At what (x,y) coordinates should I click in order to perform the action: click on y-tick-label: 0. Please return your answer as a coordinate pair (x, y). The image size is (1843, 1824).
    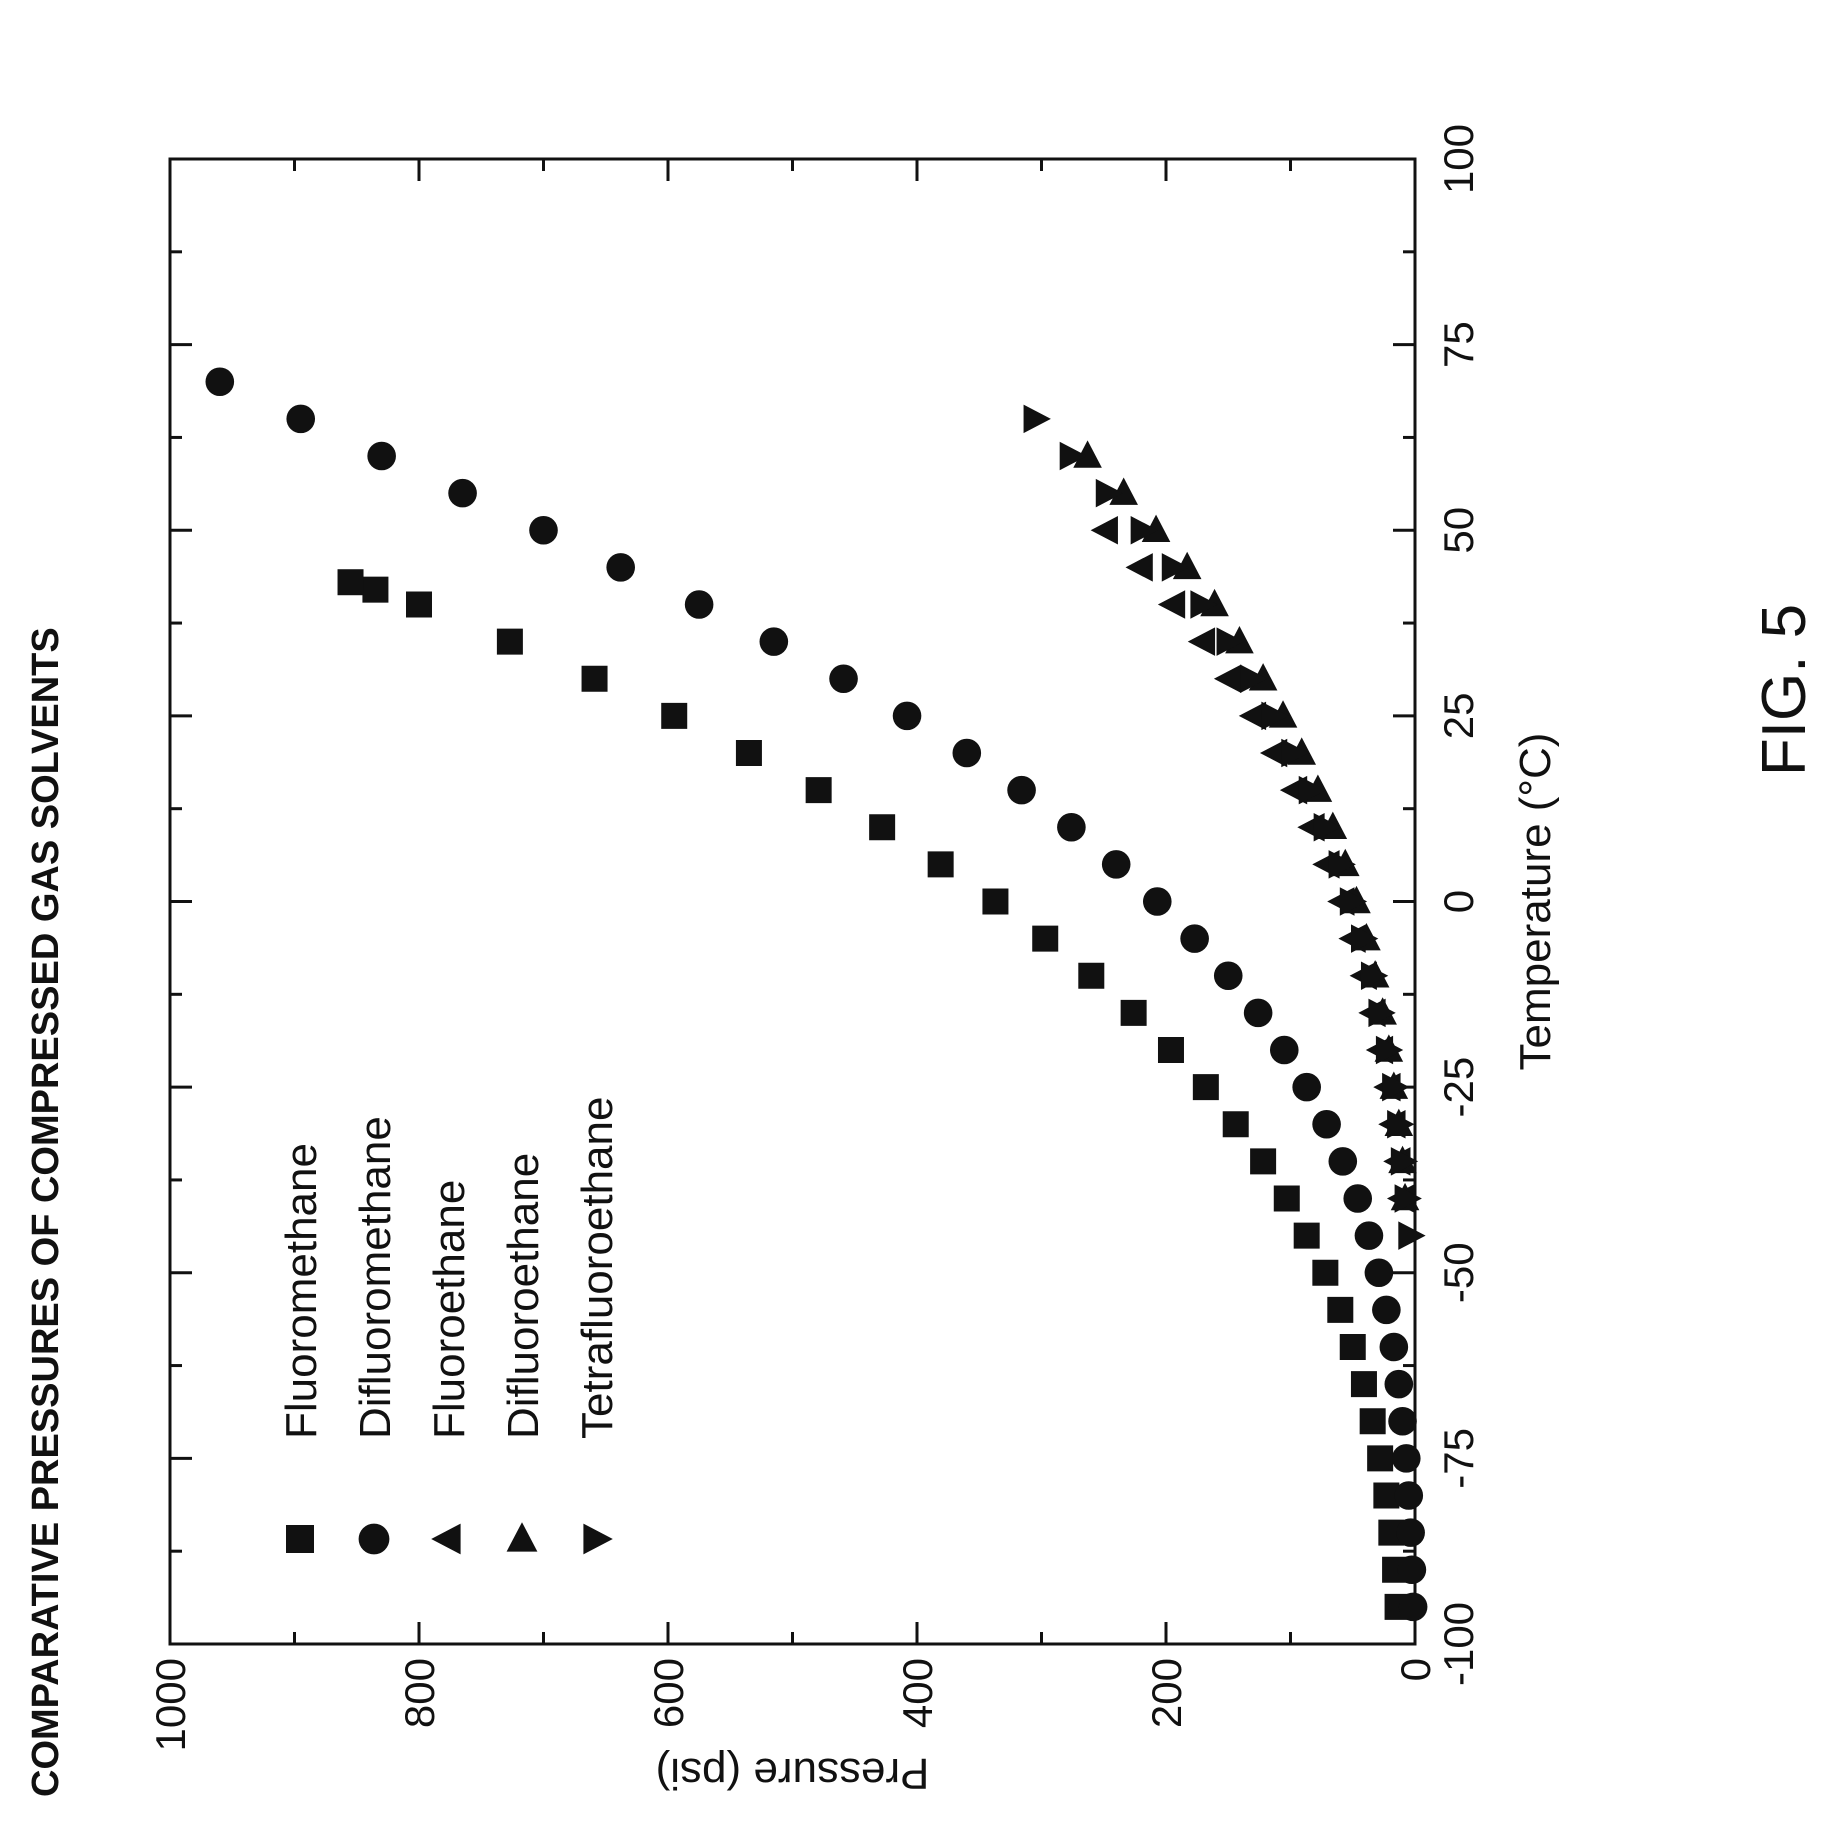
    Looking at the image, I should click on (1415, 1669).